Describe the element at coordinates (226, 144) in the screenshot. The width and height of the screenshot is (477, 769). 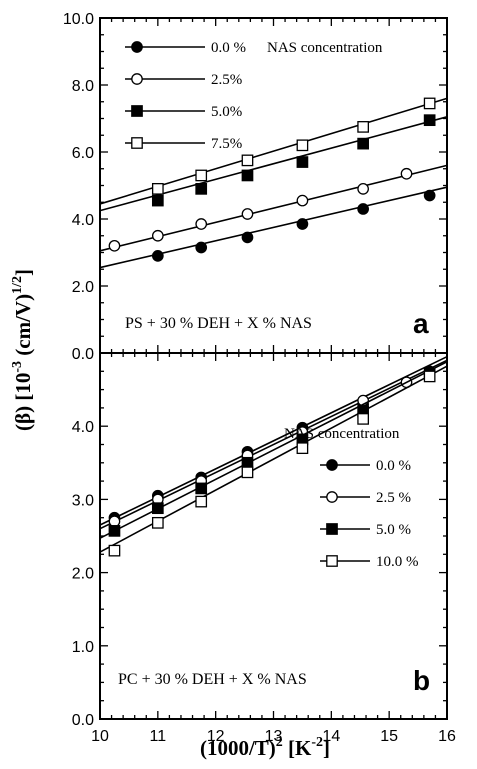
I see `legend-entry: 7.5%` at that location.